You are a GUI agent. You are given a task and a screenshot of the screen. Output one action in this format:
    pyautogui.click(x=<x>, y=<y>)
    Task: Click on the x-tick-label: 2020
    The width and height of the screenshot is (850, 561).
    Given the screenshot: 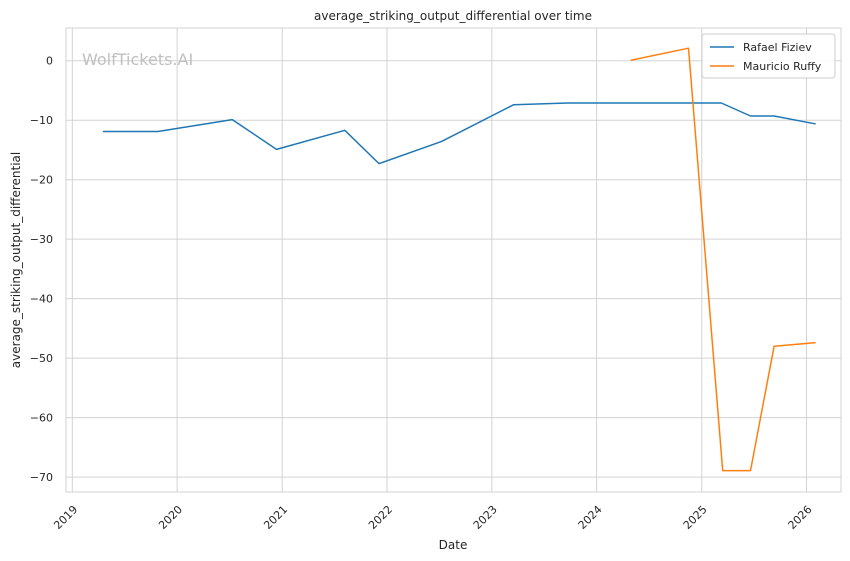 What is the action you would take?
    pyautogui.click(x=170, y=517)
    